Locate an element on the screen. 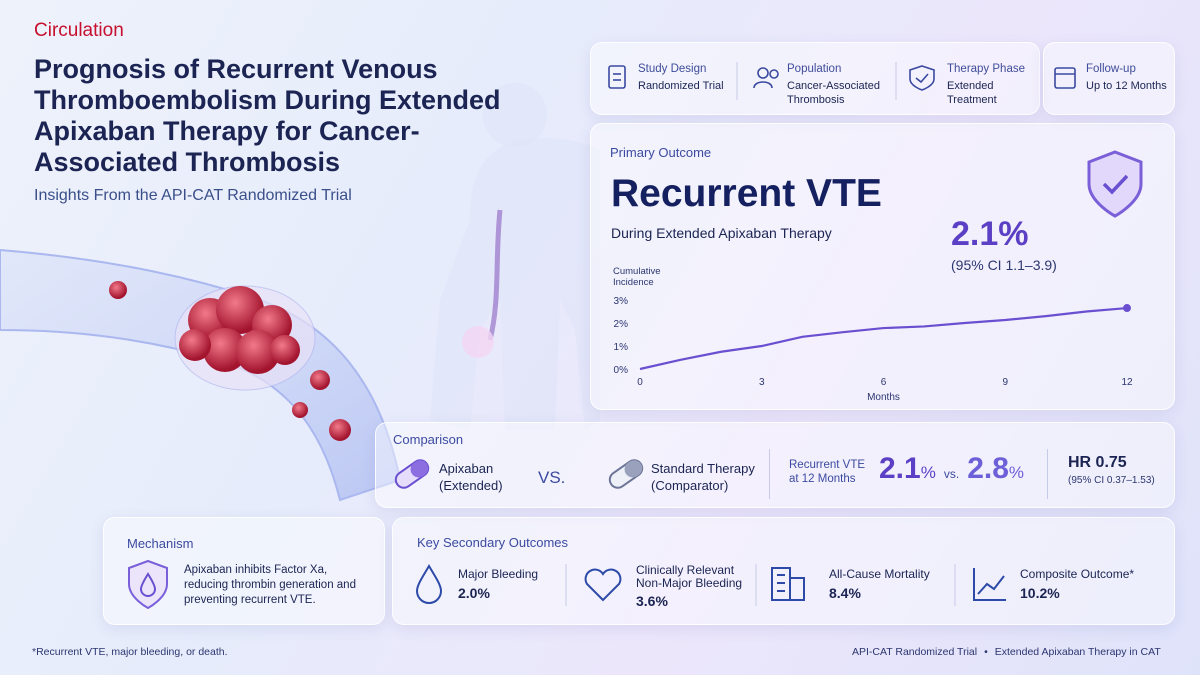 This screenshot has height=675, width=1200. unit1: % is located at coordinates (928, 472).